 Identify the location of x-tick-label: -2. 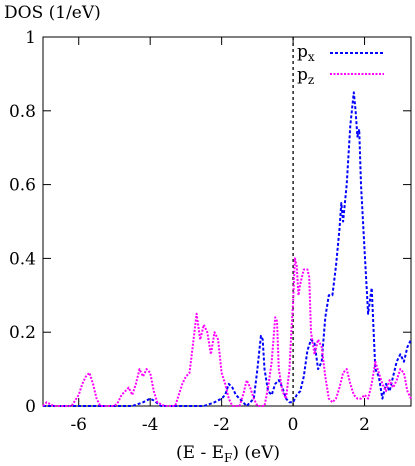
(221, 425).